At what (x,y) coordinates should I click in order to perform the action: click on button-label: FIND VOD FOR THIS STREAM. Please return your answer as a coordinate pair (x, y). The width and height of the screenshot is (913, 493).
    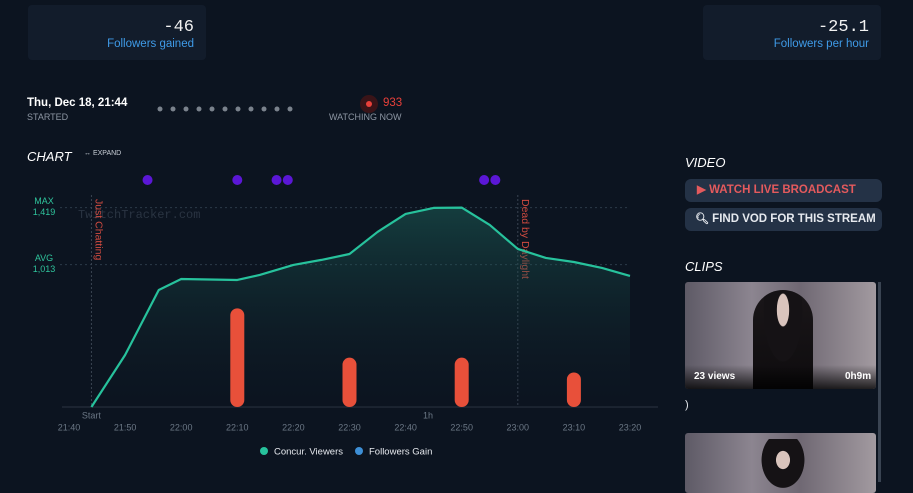
    Looking at the image, I should click on (794, 219).